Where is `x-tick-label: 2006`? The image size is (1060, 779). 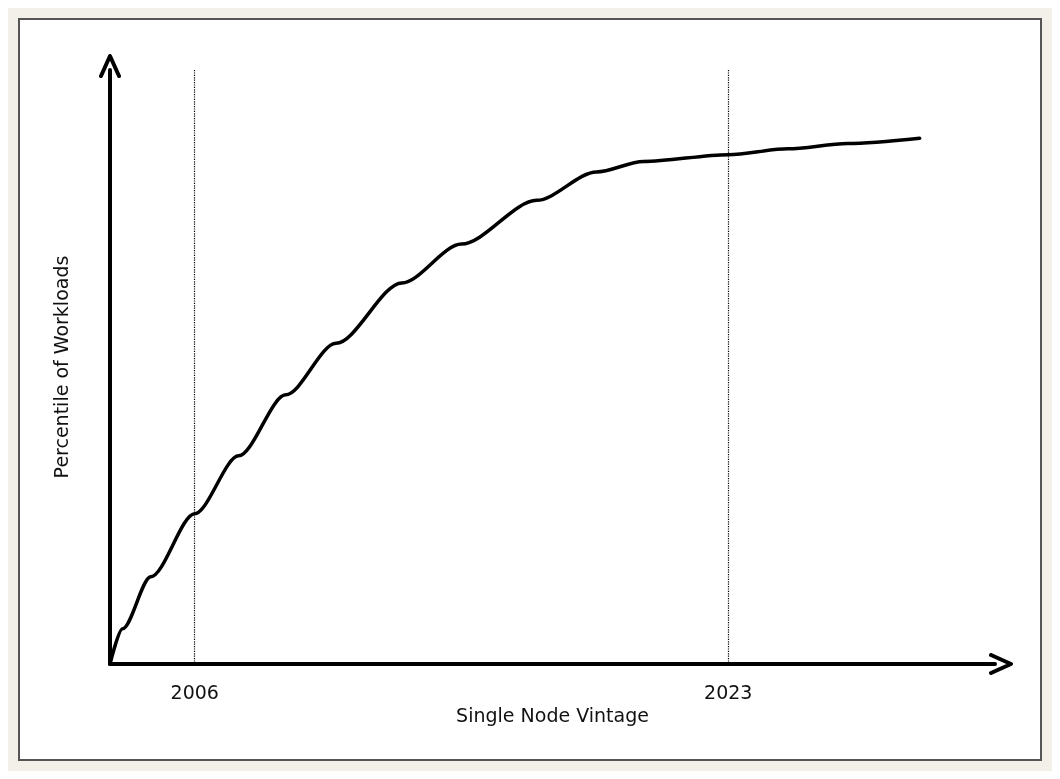 x-tick-label: 2006 is located at coordinates (194, 691).